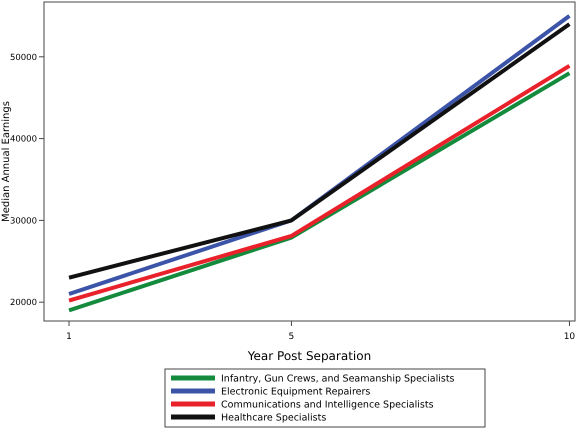 Image resolution: width=579 pixels, height=431 pixels. I want to click on legend-label: Electronic Equipment Repairers, so click(295, 392).